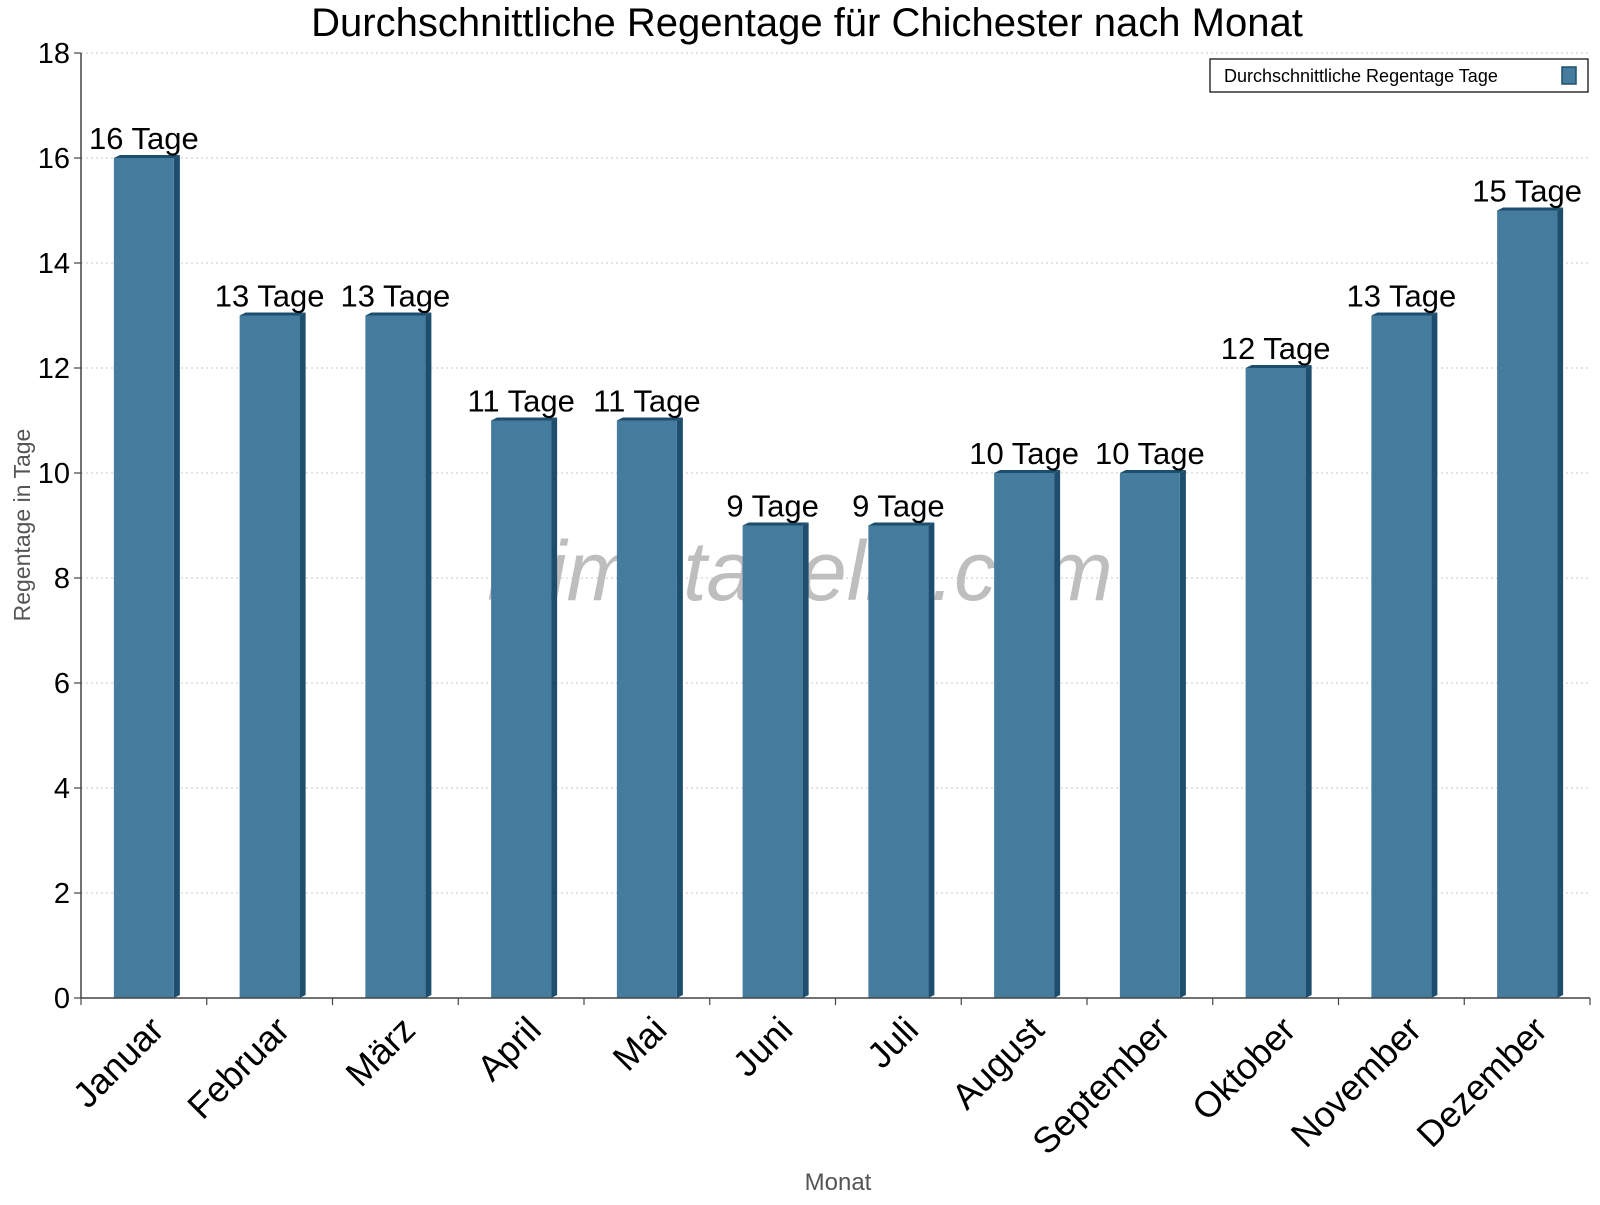 Image resolution: width=1600 pixels, height=1205 pixels. What do you see at coordinates (62, 579) in the screenshot?
I see `y-tick-label: 8` at bounding box center [62, 579].